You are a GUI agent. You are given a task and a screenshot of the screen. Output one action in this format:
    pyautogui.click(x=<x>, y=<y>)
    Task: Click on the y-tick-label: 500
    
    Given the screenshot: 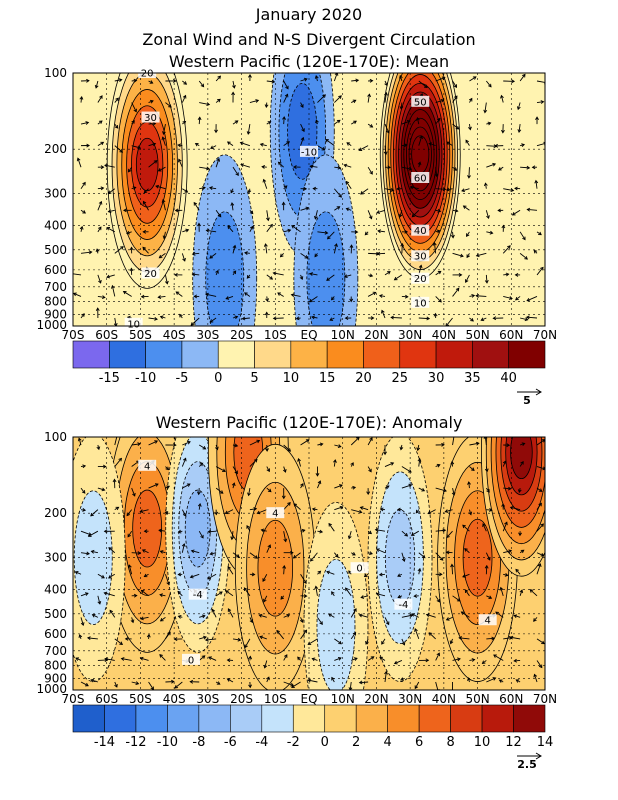 What is the action you would take?
    pyautogui.click(x=55, y=250)
    